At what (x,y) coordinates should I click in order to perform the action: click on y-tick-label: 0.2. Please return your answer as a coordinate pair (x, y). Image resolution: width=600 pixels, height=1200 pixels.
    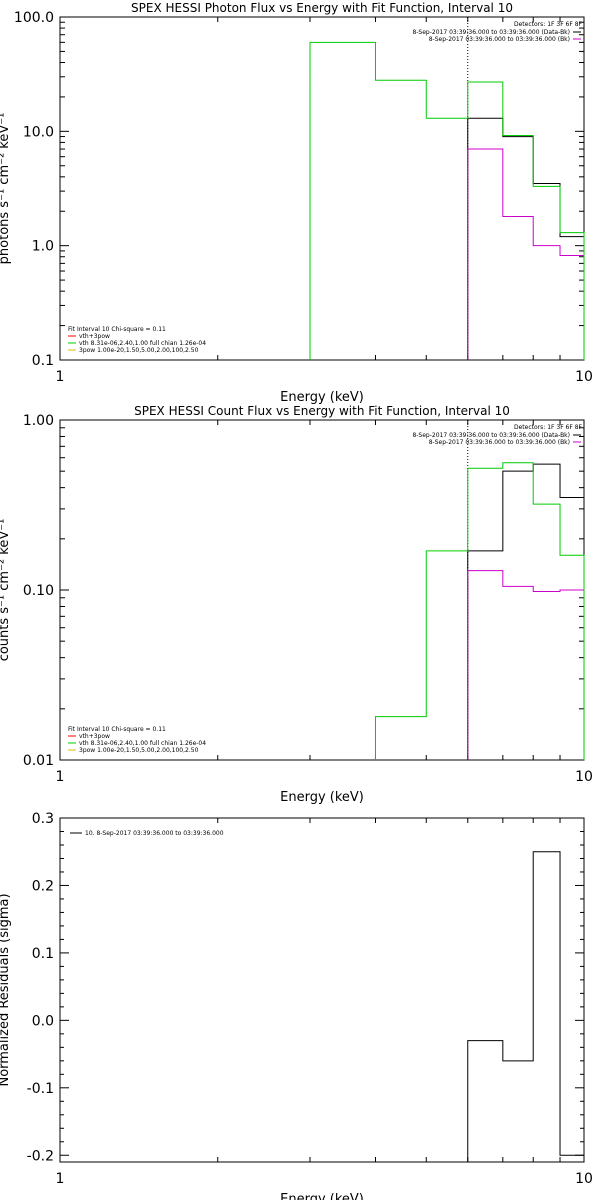
    Looking at the image, I should click on (43, 886).